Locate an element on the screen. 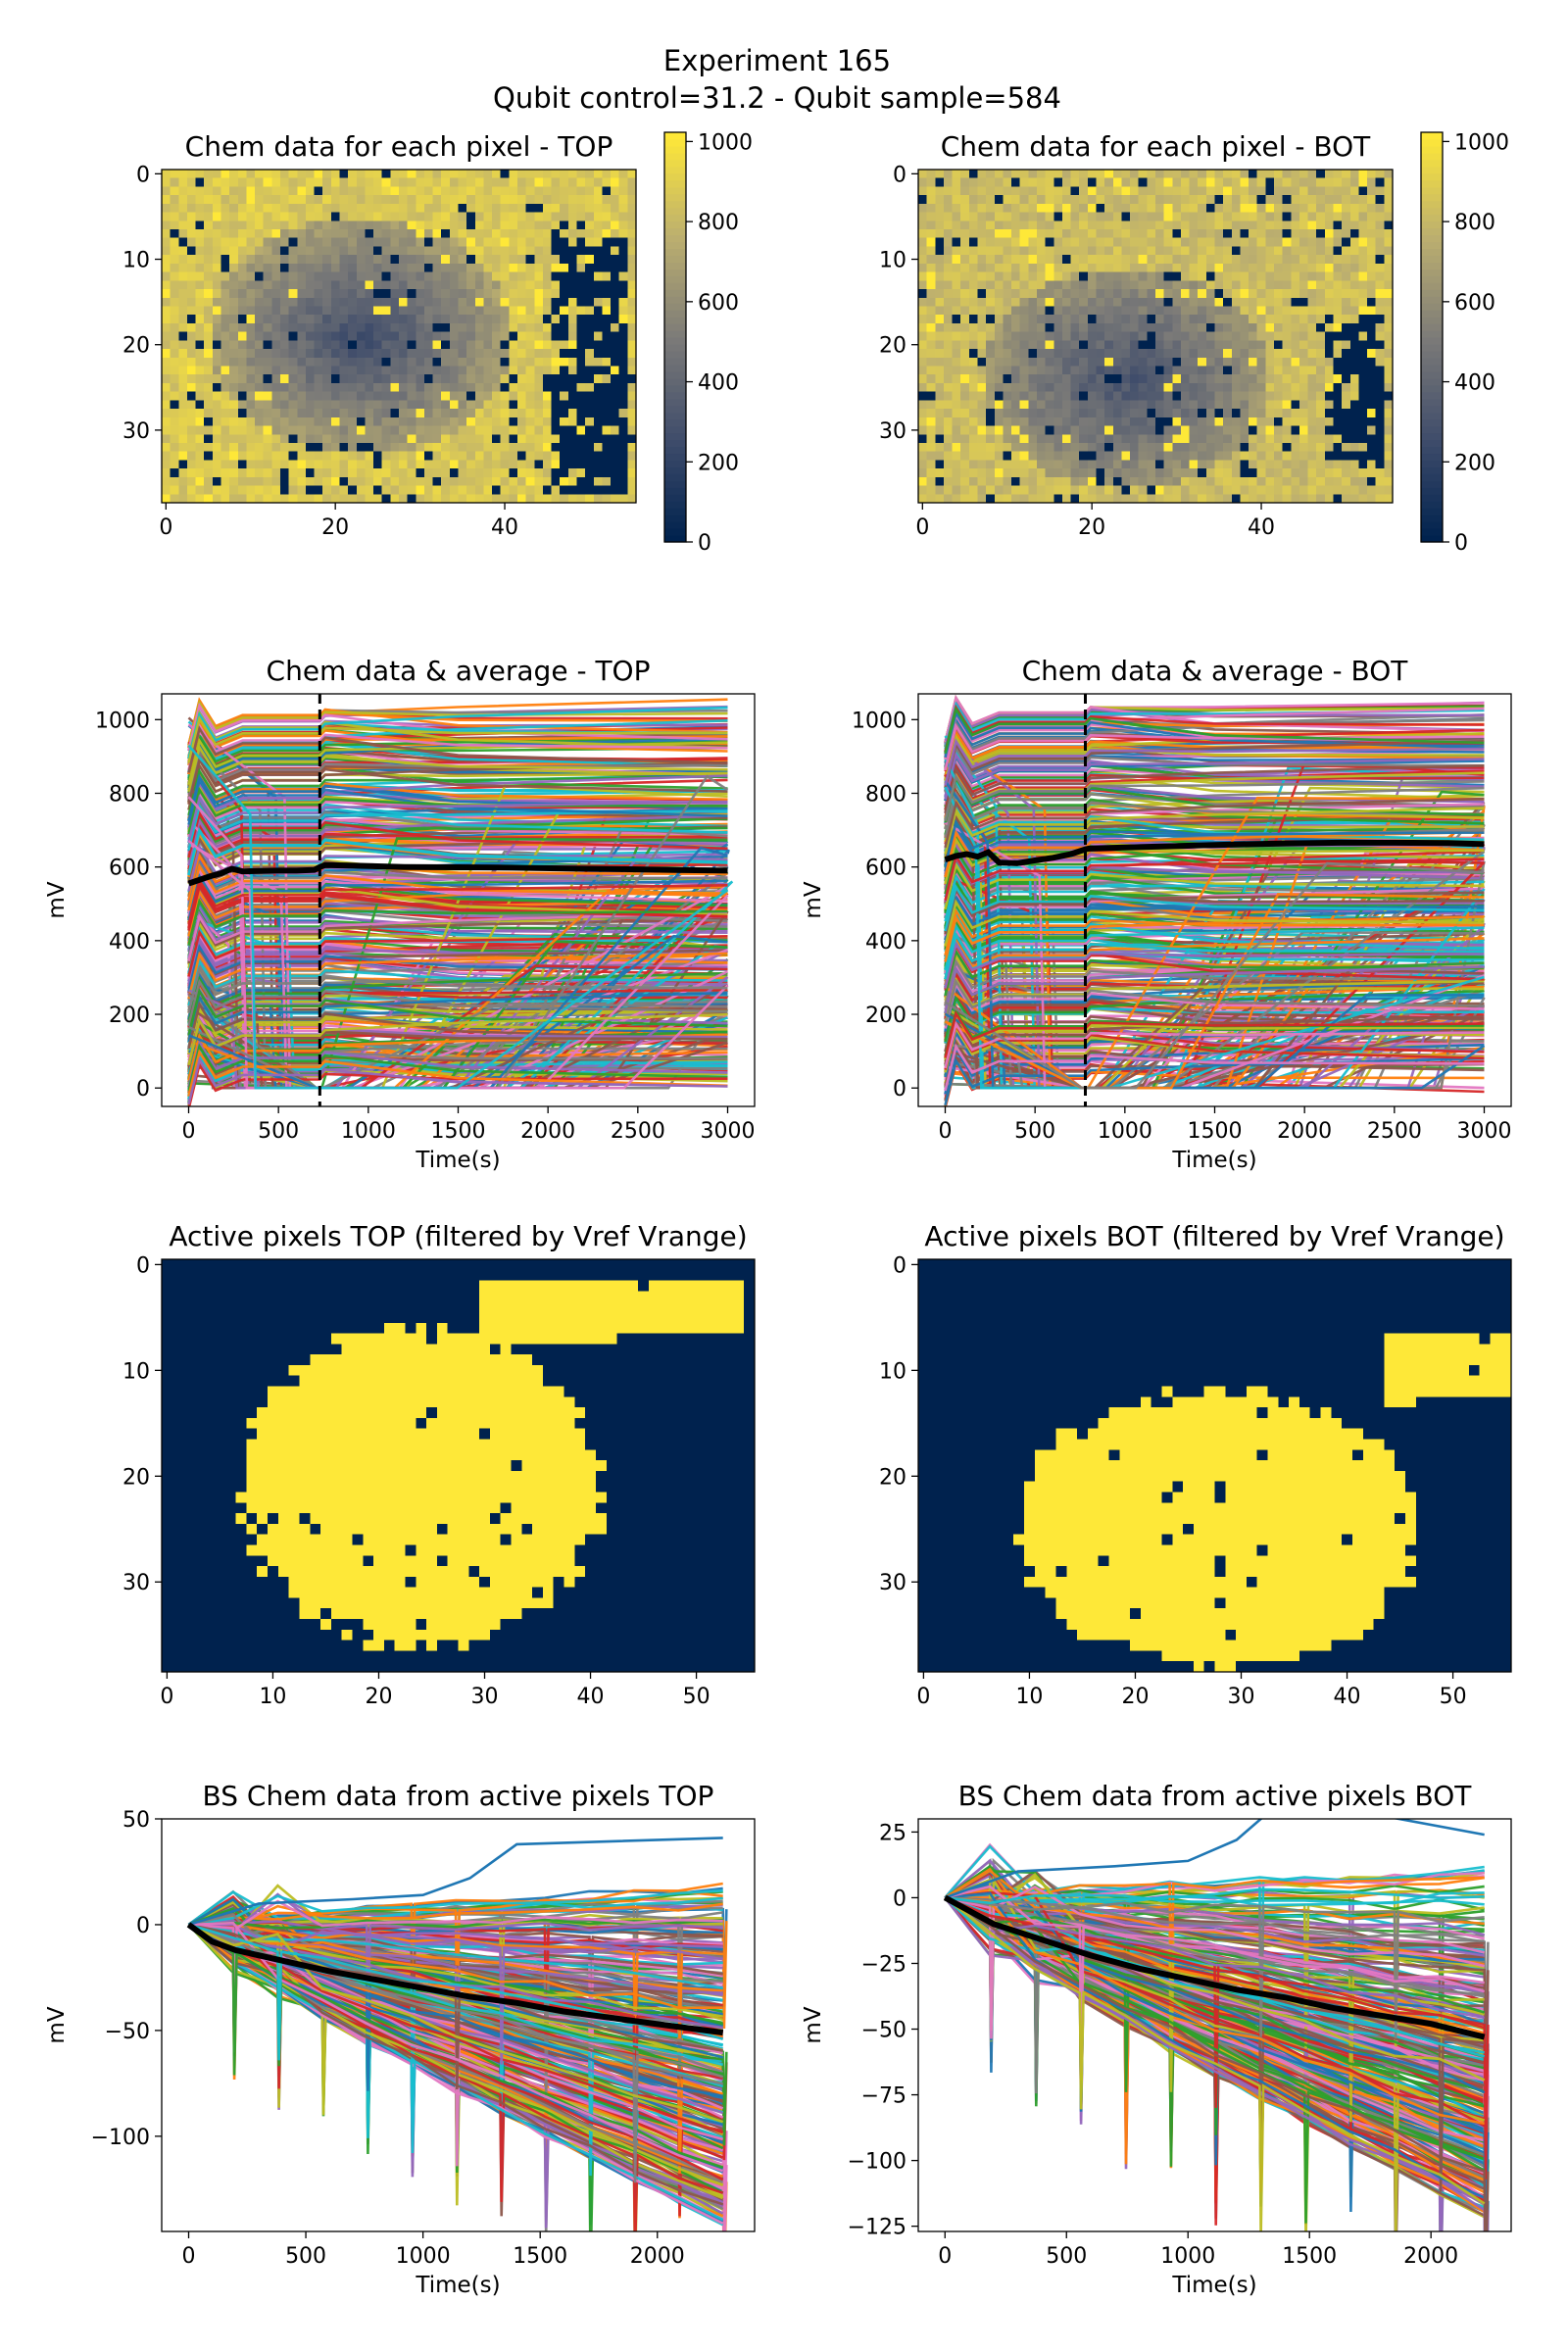 This screenshot has height=2352, width=1568. colorbar-tick-label: 1000 is located at coordinates (1481, 142).